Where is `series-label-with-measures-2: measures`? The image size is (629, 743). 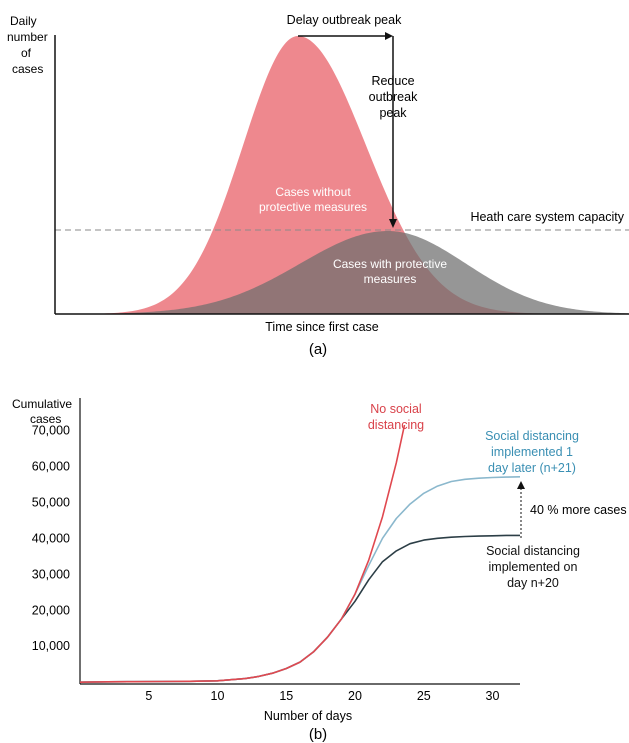
series-label-with-measures-2: measures is located at coordinates (390, 279).